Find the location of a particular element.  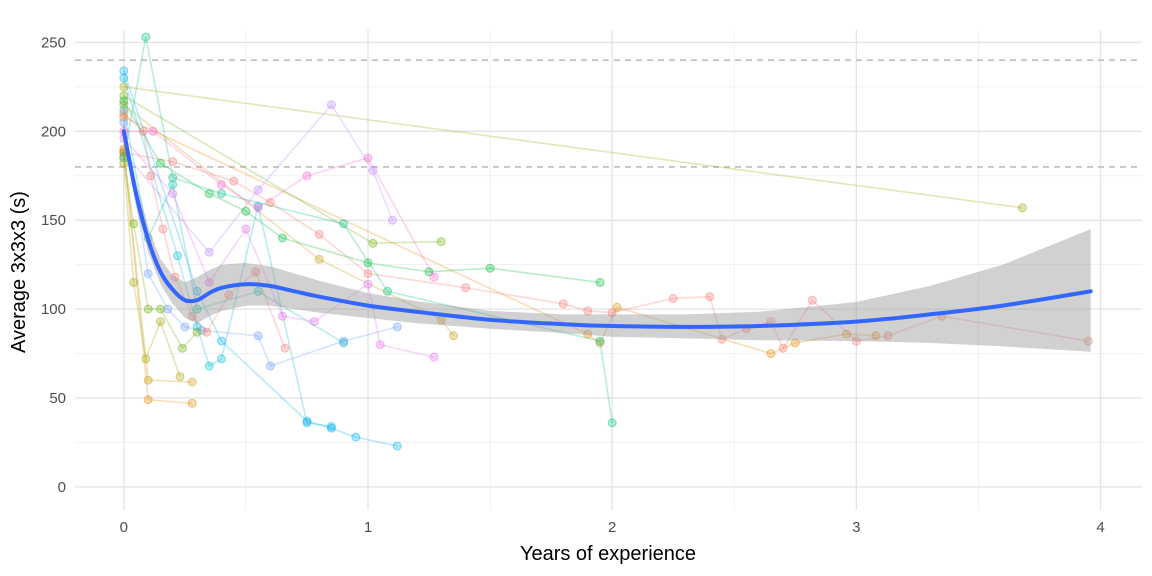

y-tick-label: 200 is located at coordinates (53, 131).